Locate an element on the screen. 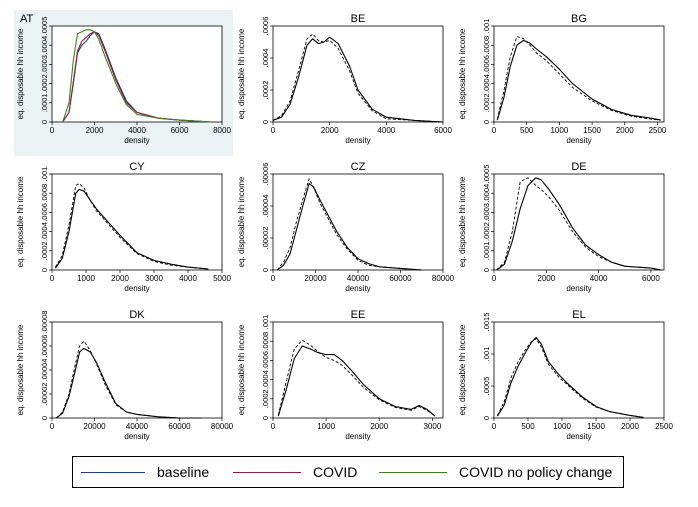 Image resolution: width=698 pixels, height=507 pixels. x-tick-label-dk: 60000 is located at coordinates (179, 426).